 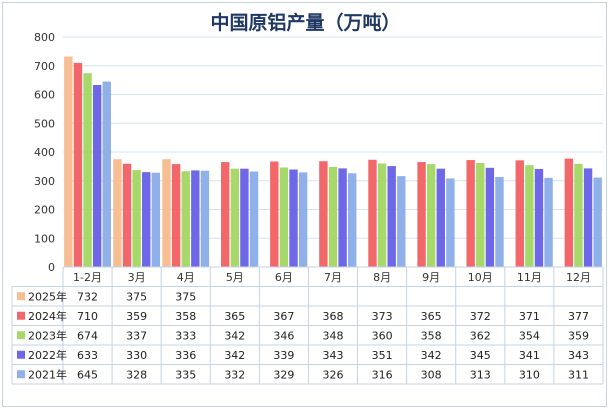 I want to click on category-label: 5月, so click(x=235, y=277).